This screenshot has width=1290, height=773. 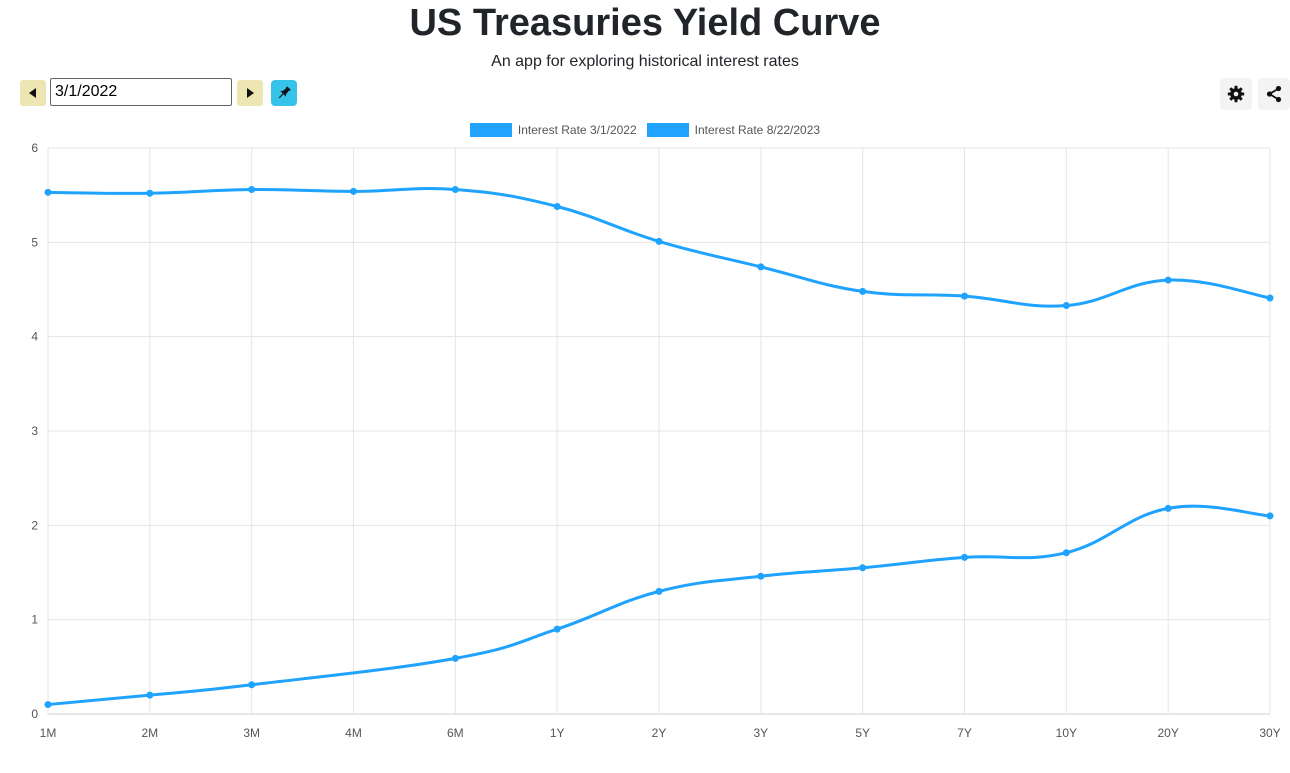 What do you see at coordinates (34, 620) in the screenshot?
I see `y-tick-label: 1` at bounding box center [34, 620].